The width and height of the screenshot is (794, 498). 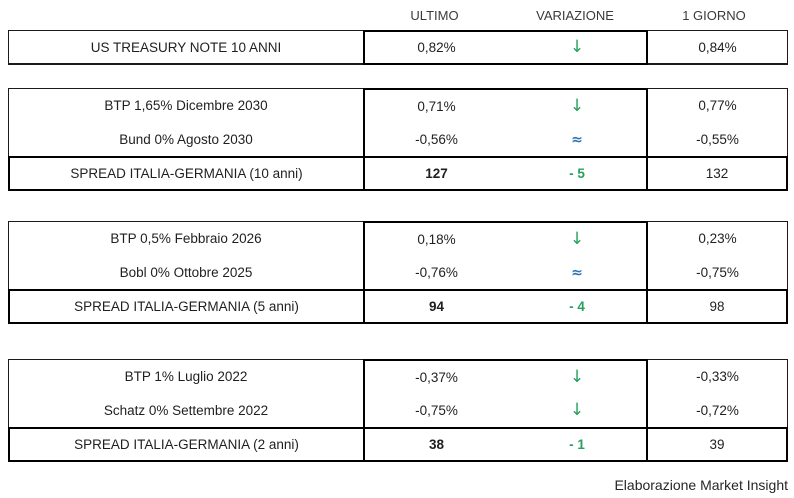 What do you see at coordinates (436, 306) in the screenshot?
I see `spread-ultimo-value: 94` at bounding box center [436, 306].